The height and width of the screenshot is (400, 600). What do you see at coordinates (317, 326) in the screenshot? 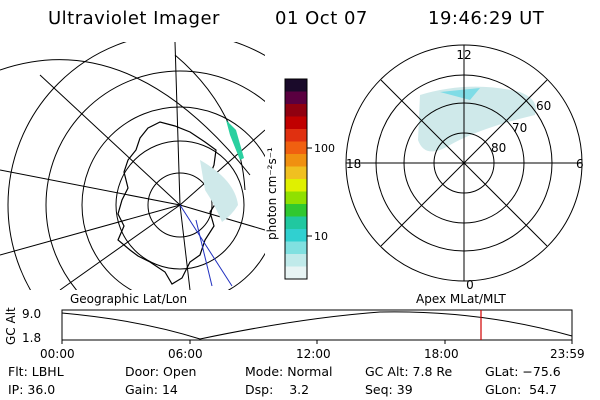
I see `altitude-plot` at bounding box center [317, 326].